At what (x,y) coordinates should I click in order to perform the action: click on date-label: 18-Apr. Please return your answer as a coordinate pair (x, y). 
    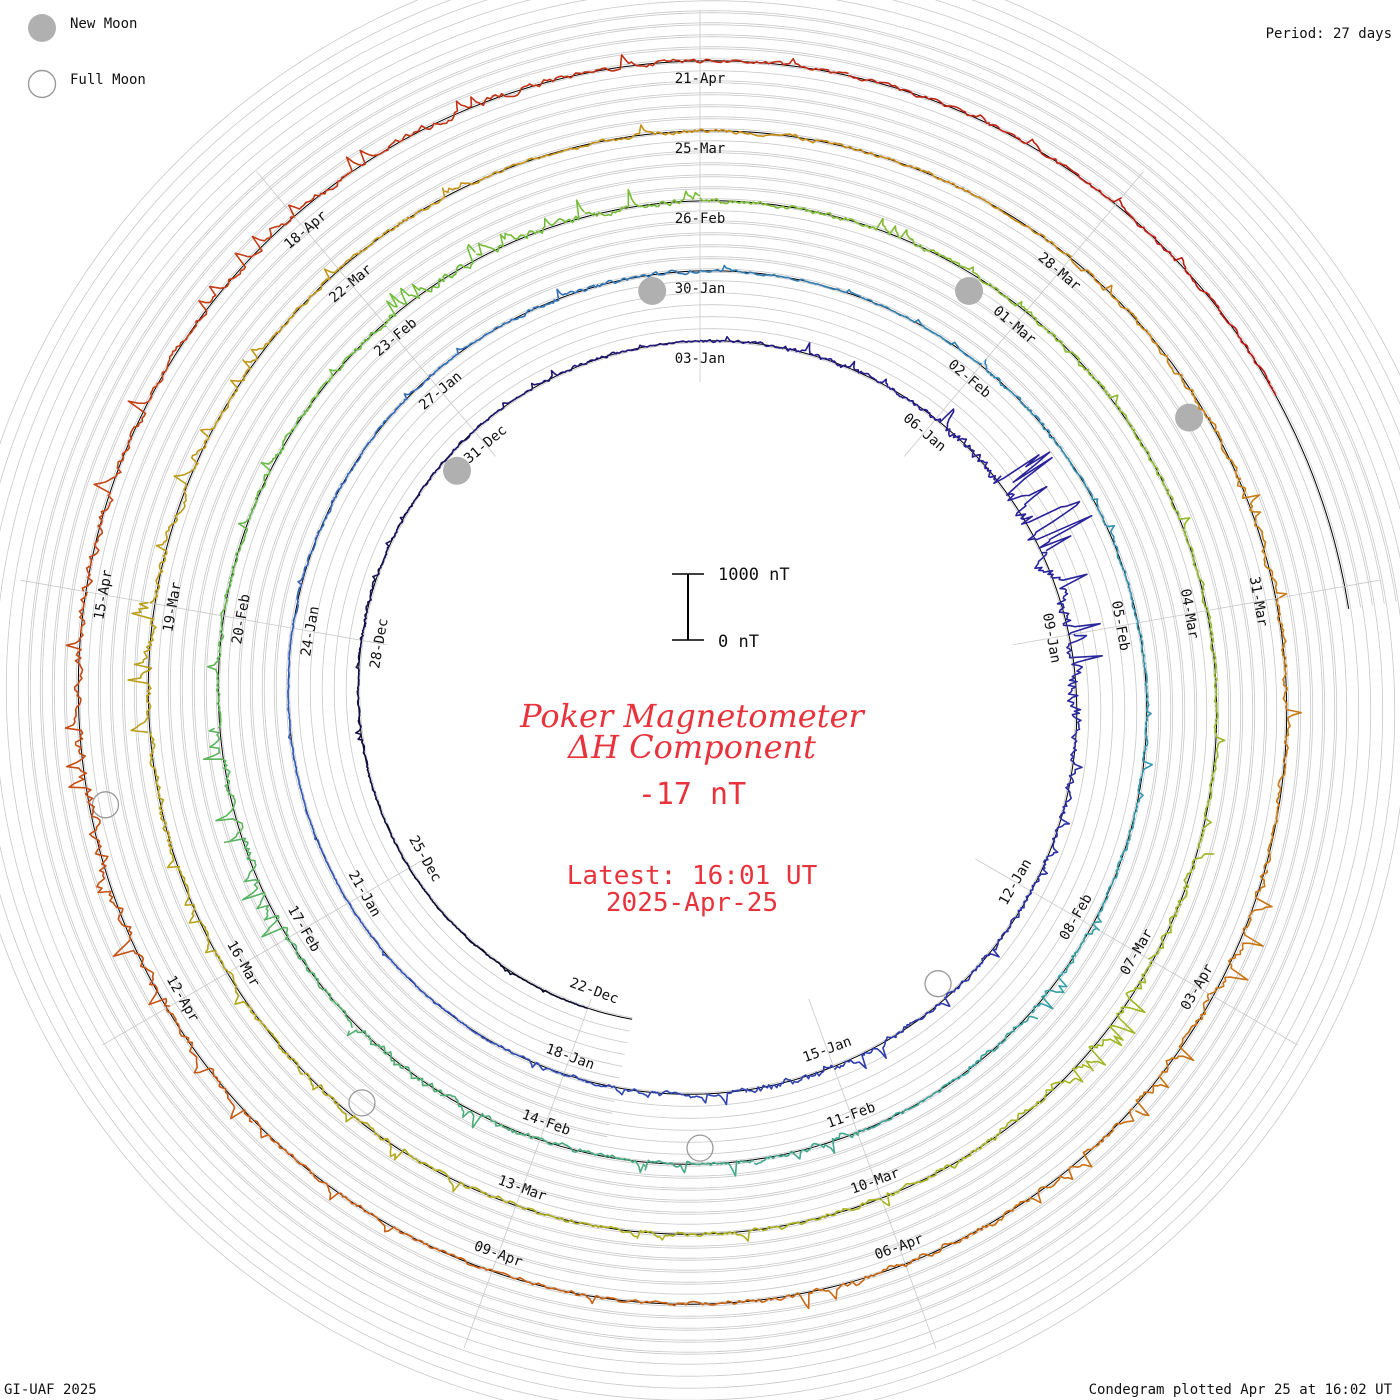
    Looking at the image, I should click on (305, 230).